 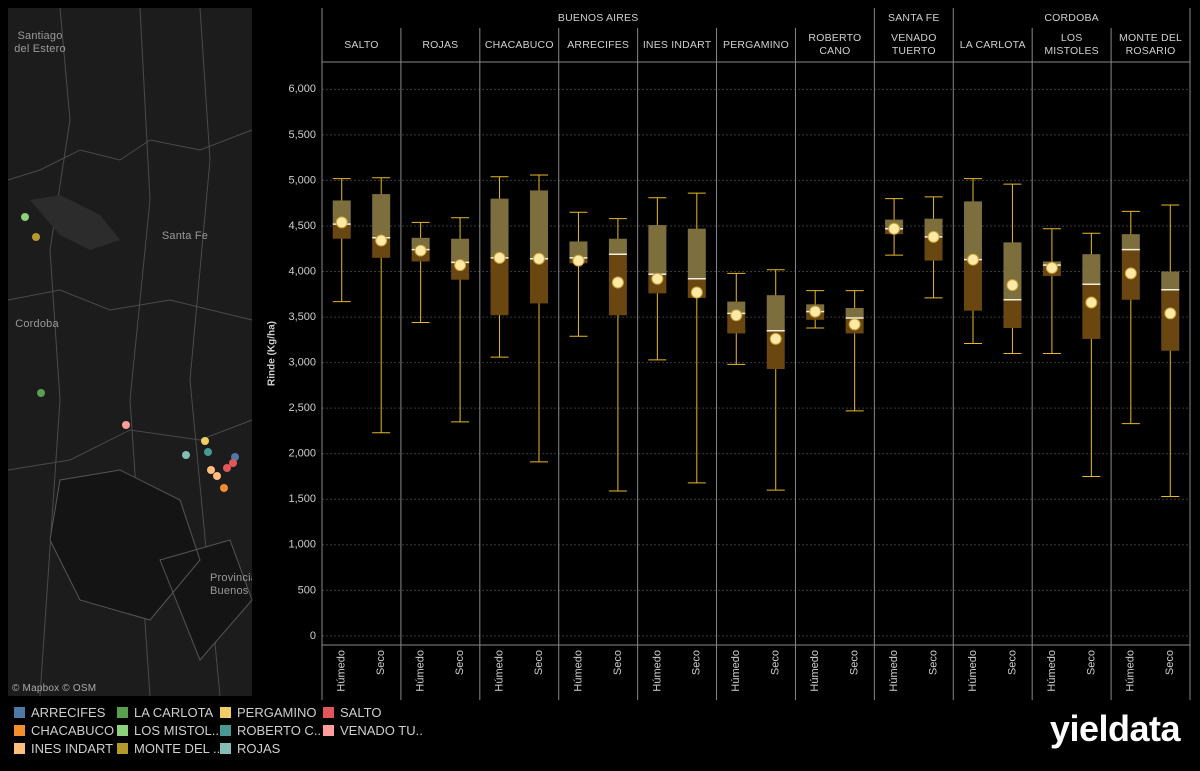 I want to click on y-tick-label: 4,000, so click(x=302, y=271).